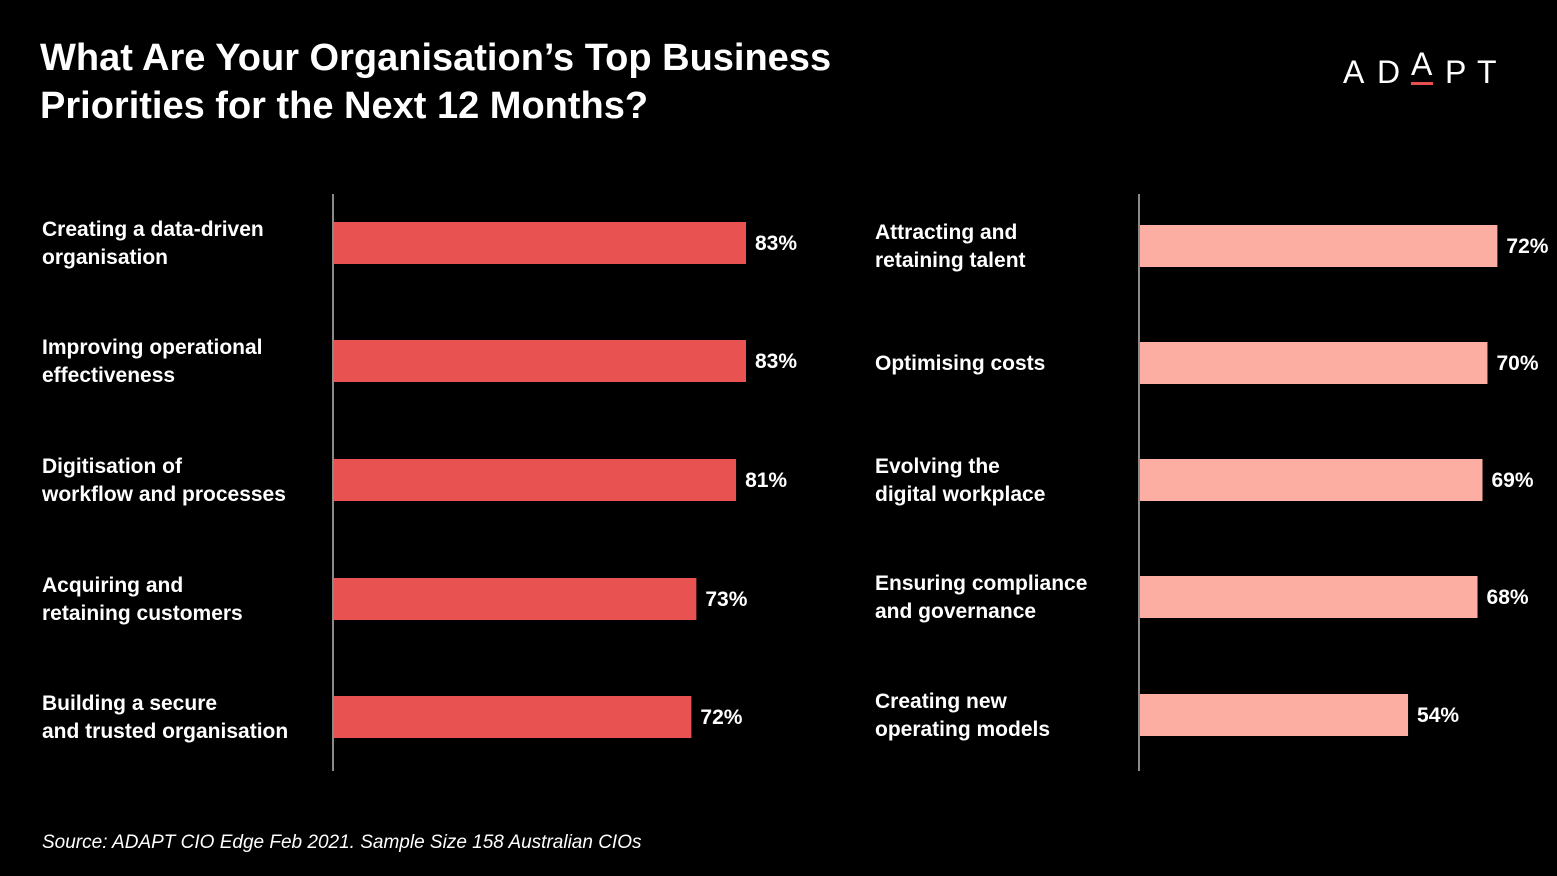 The width and height of the screenshot is (1557, 876). What do you see at coordinates (129, 703) in the screenshot?
I see `category-label: Building a secure` at bounding box center [129, 703].